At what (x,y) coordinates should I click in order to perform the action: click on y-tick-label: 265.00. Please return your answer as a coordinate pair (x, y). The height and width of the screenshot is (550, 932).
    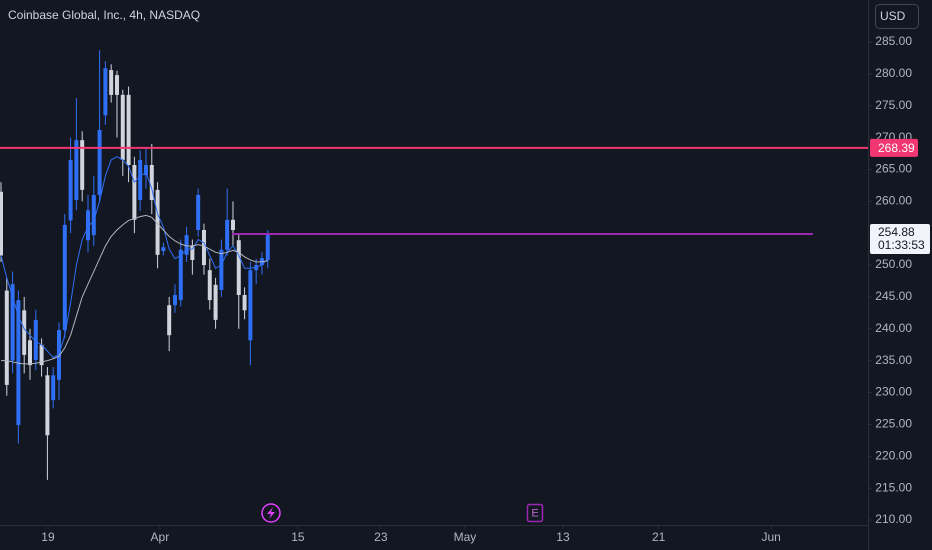
    Looking at the image, I should click on (893, 169).